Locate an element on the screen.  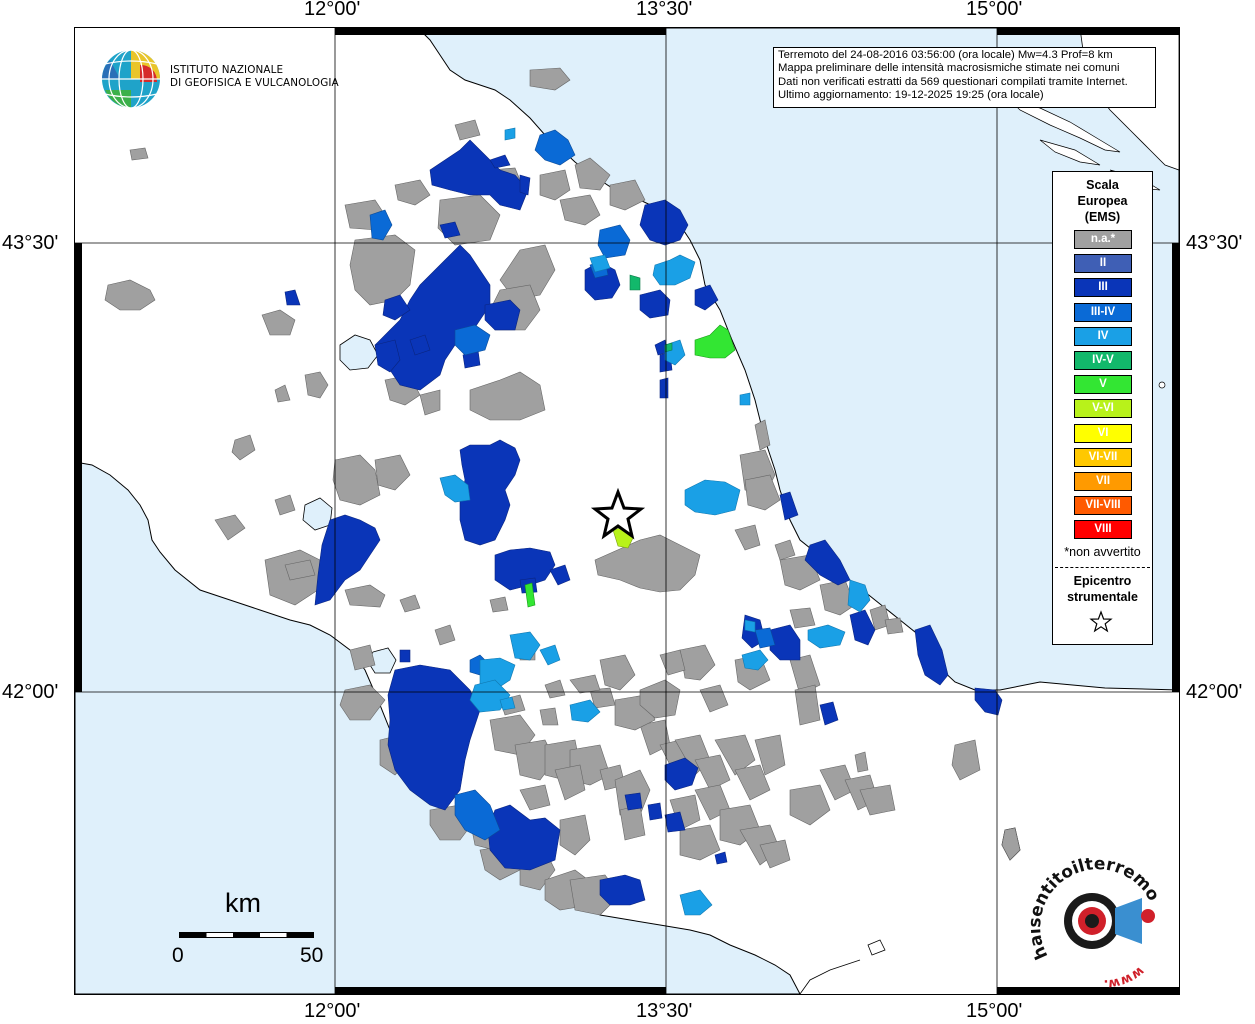
legend-title: Scala Europea (EMS) is located at coordinates (1102, 201).